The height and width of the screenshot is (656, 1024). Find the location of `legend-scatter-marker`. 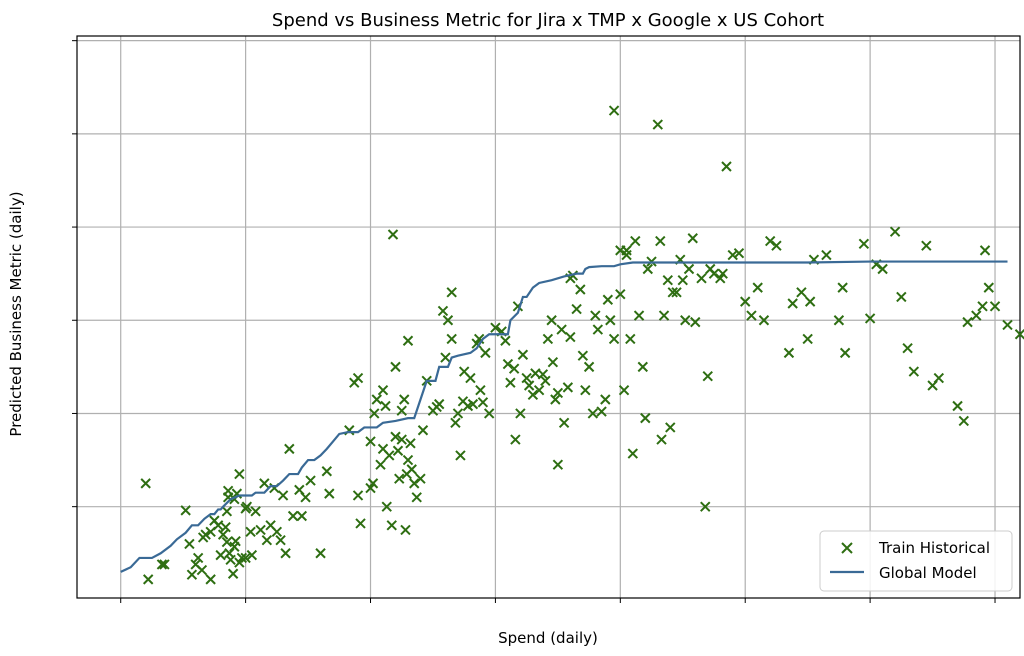

legend-scatter-marker is located at coordinates (847, 548).